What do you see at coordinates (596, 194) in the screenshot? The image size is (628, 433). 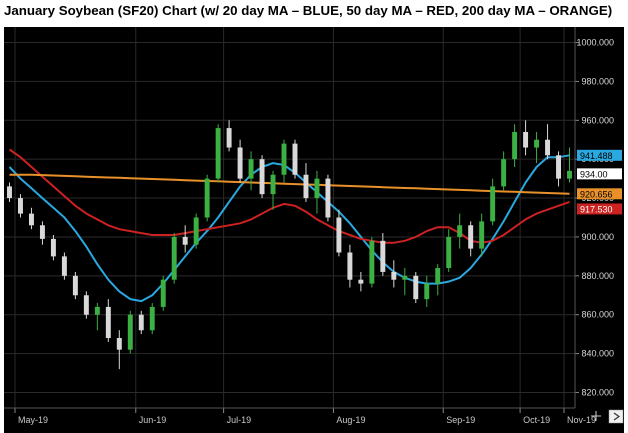 I see `ma-200-value-label: 920.656` at bounding box center [596, 194].